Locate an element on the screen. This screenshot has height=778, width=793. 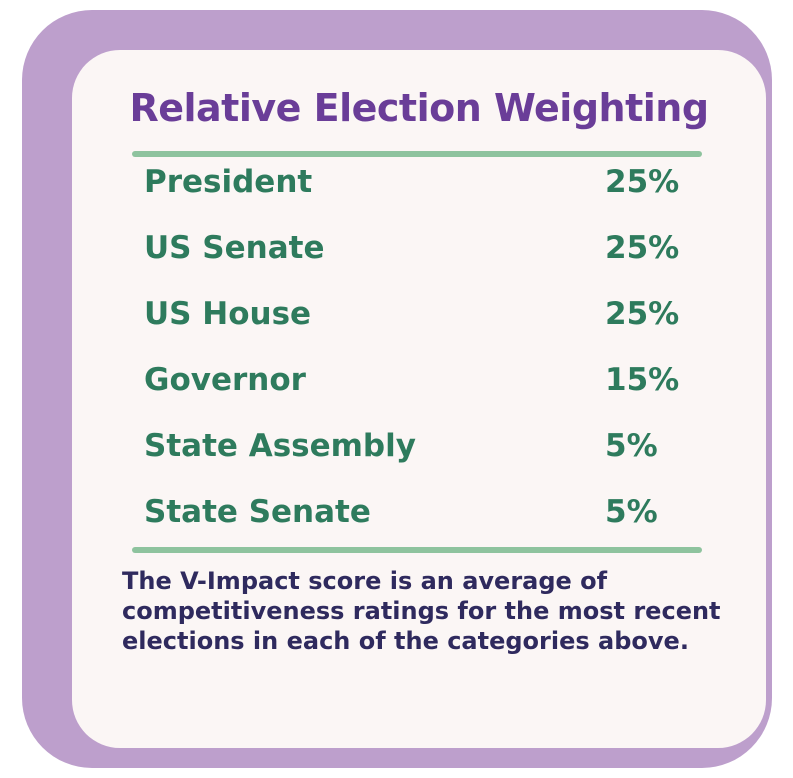
row-value-governor: 15% is located at coordinates (642, 380).